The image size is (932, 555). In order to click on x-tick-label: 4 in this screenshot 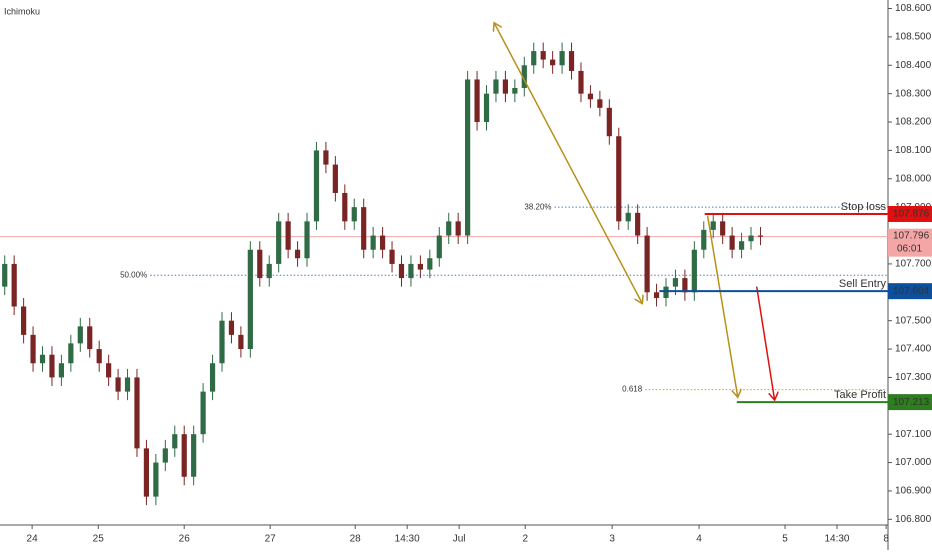, I will do `click(699, 539)`.